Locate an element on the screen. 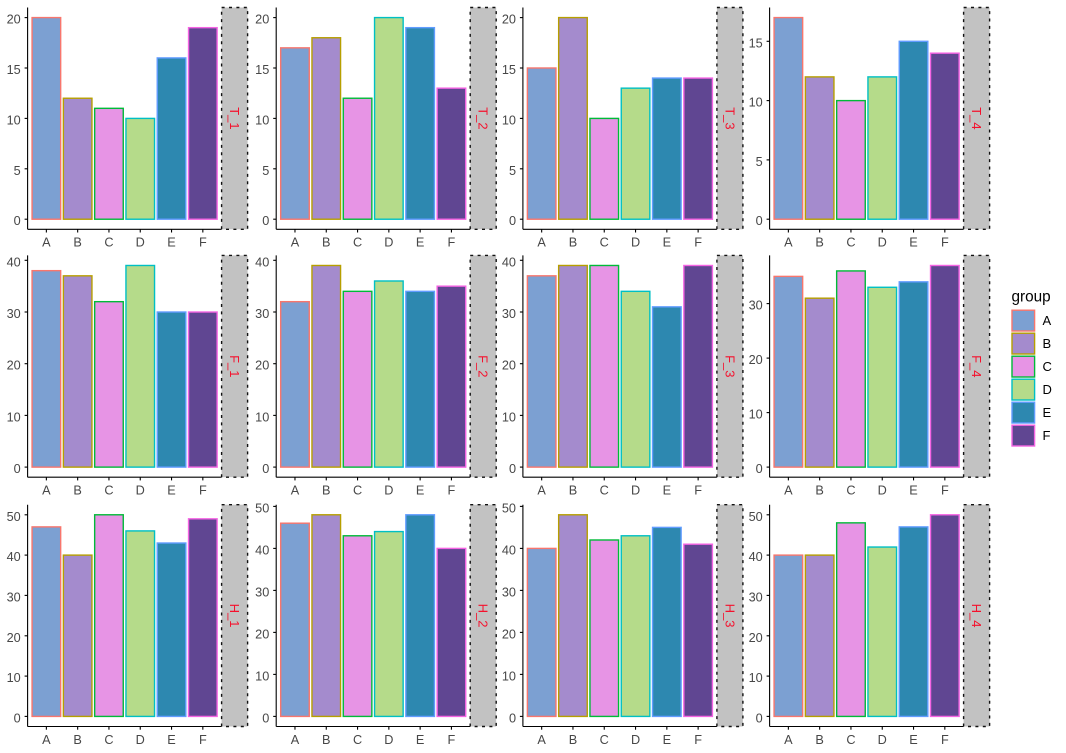 This screenshot has height=753, width=1066. svg-text: T_4 is located at coordinates (976, 118).